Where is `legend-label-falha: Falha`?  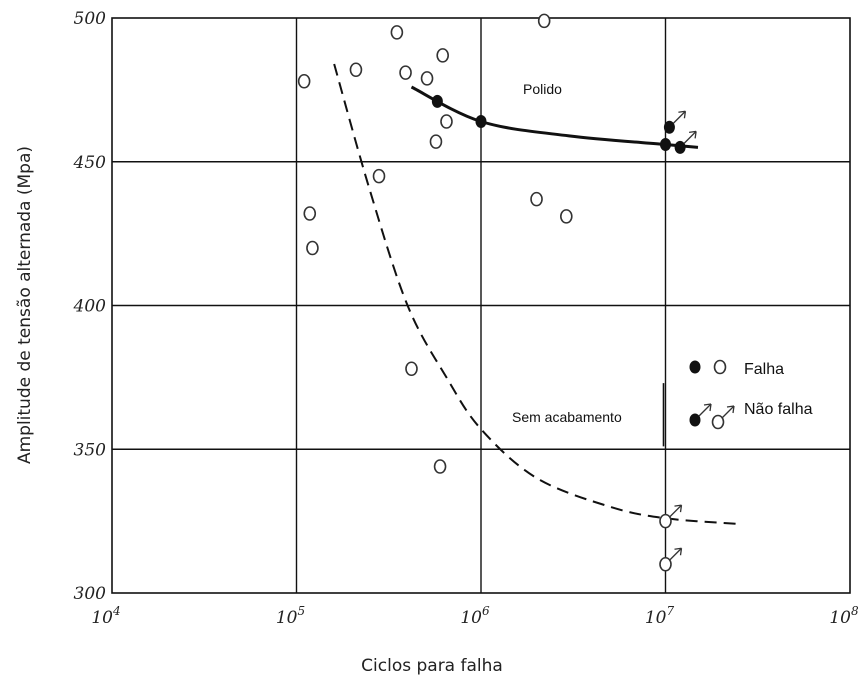
legend-label-falha: Falha is located at coordinates (764, 369).